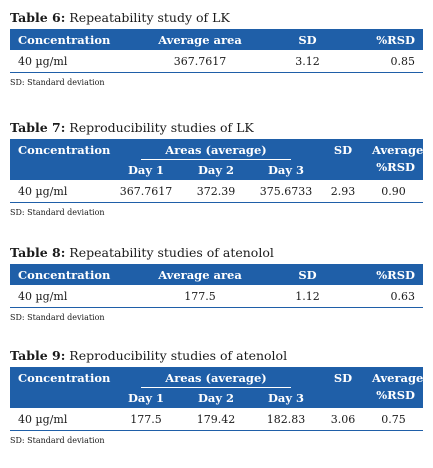  I want to click on table-7-title: Reproducibility studies of LK, so click(161, 127).